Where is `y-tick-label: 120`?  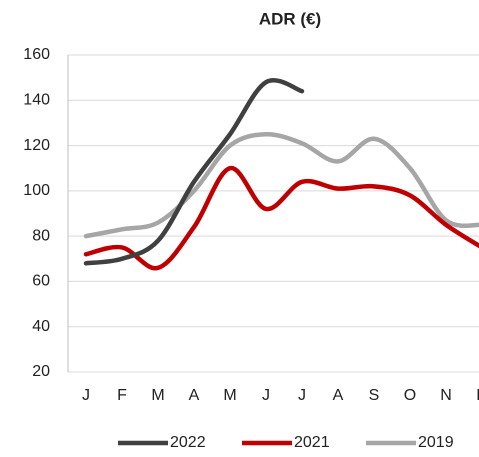 y-tick-label: 120 is located at coordinates (36, 145).